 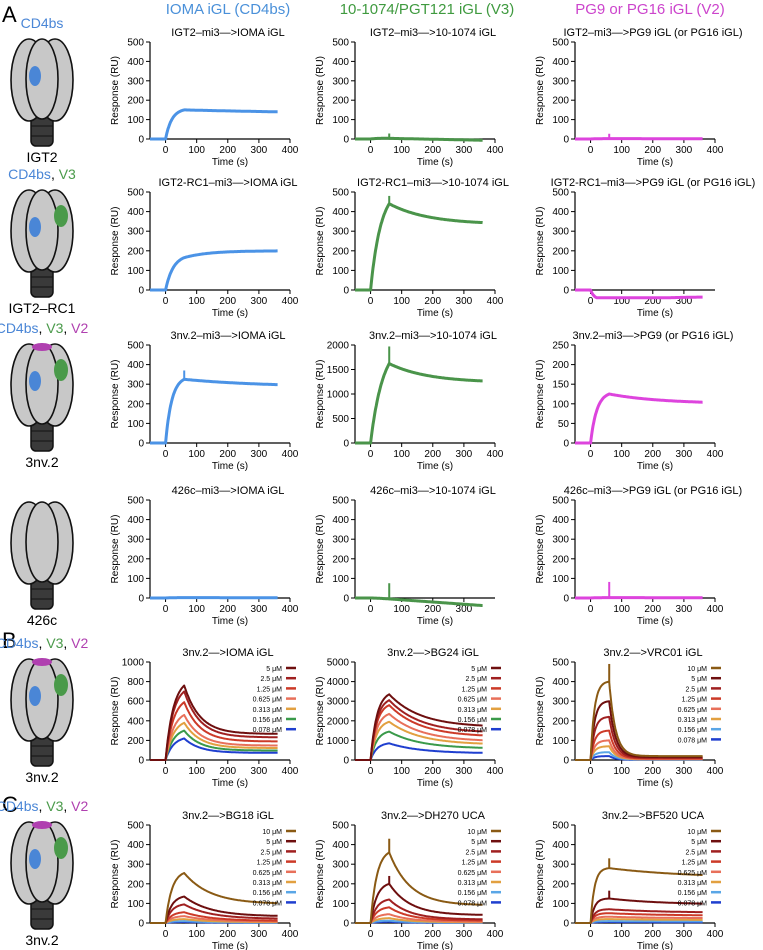 I want to click on epitope-label: CD4bs, V3, V2, so click(x=44, y=328).